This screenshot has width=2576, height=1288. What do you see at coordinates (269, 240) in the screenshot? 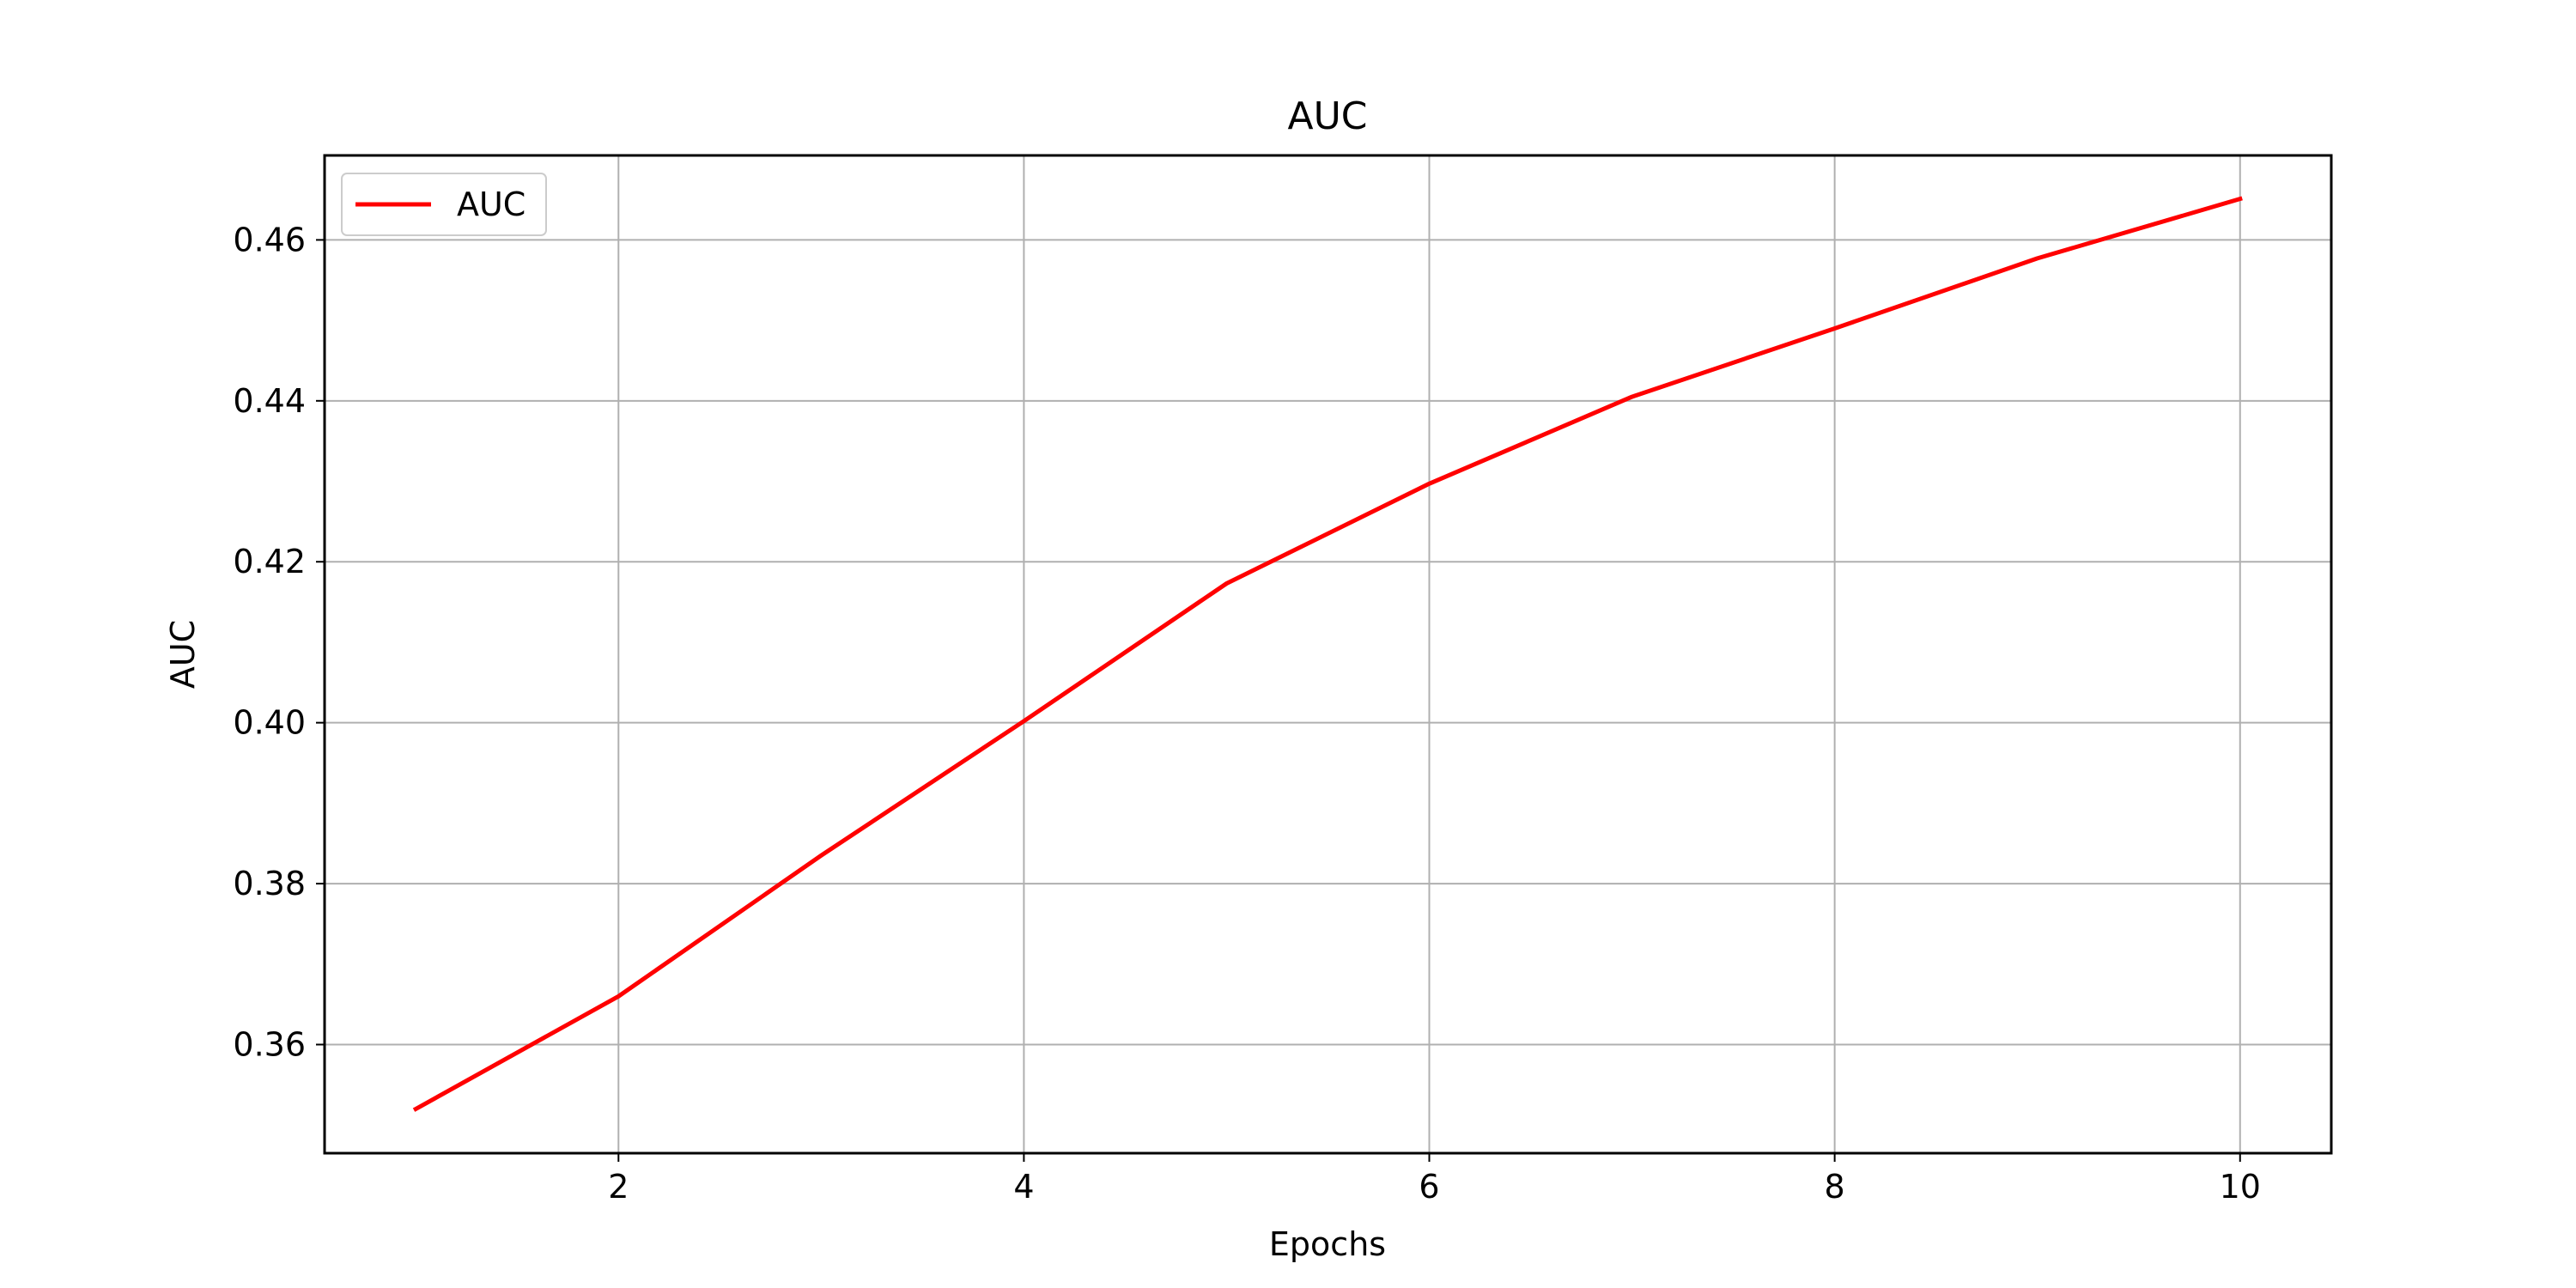
I see `y-tick-label: 0.46` at bounding box center [269, 240].